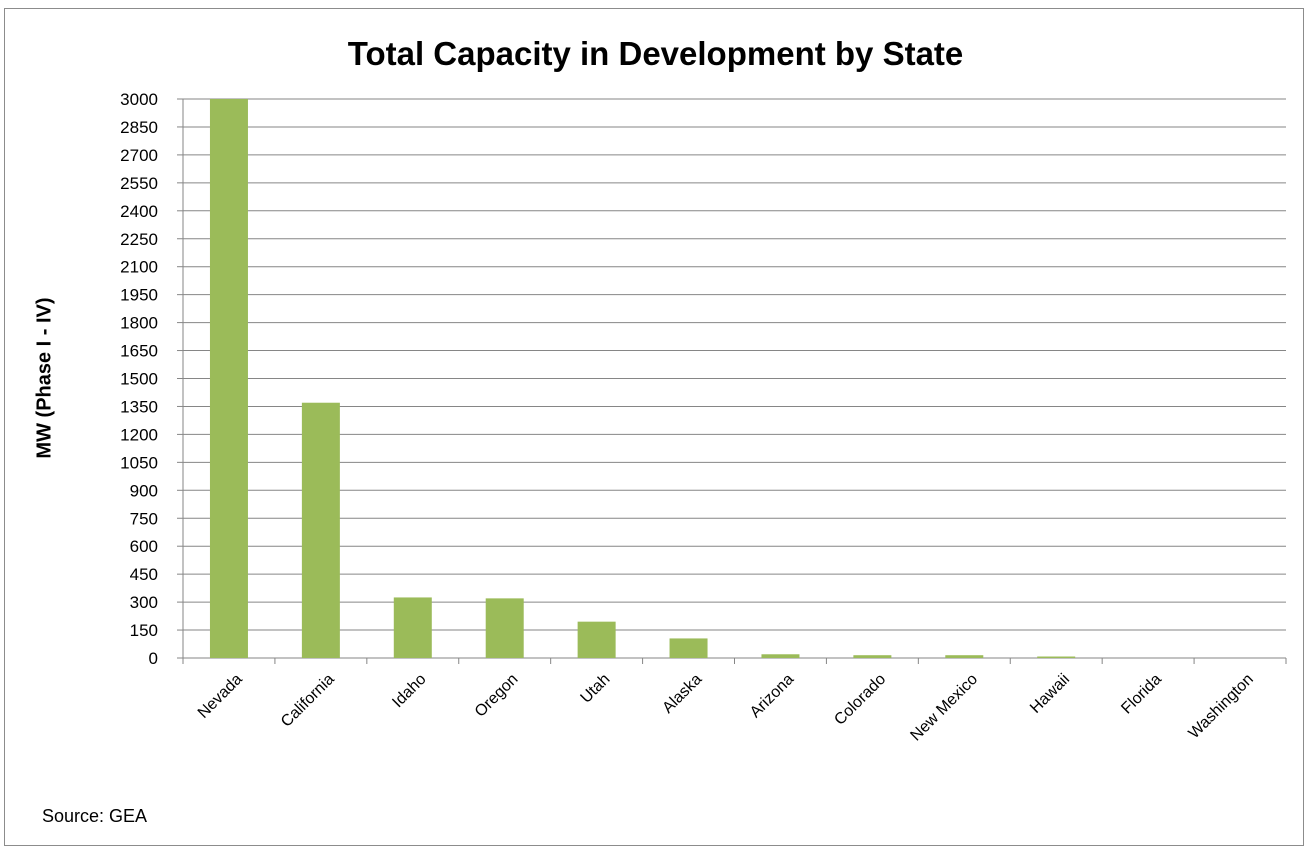 The height and width of the screenshot is (850, 1311). I want to click on bar-arizona, so click(780, 656).